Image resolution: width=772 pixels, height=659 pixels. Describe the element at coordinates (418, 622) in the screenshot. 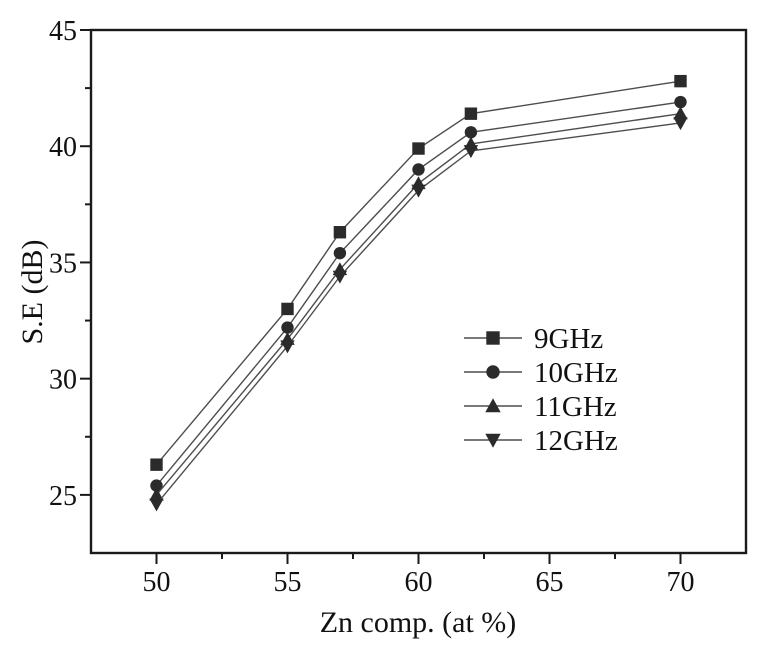

I see `x-axis-label: Zn comp. (at %)` at that location.